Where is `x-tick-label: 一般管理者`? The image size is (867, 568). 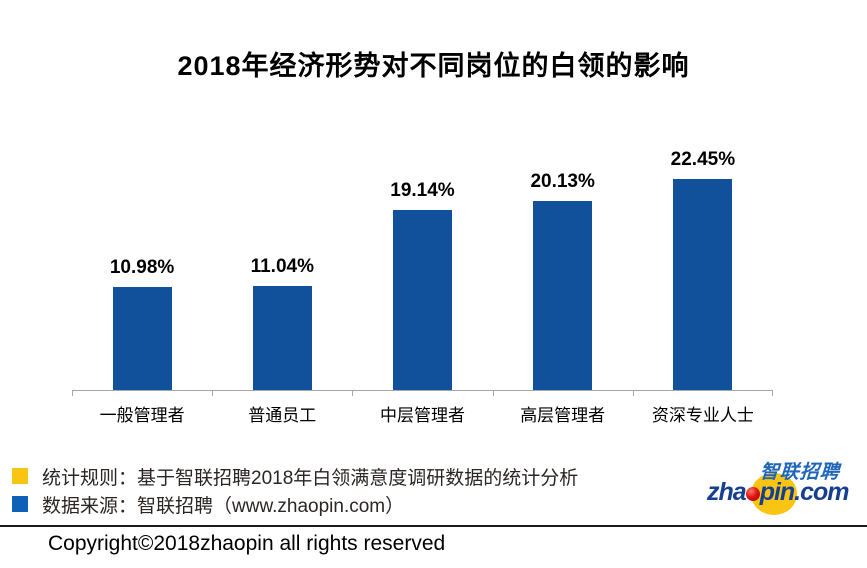
x-tick-label: 一般管理者 is located at coordinates (142, 415).